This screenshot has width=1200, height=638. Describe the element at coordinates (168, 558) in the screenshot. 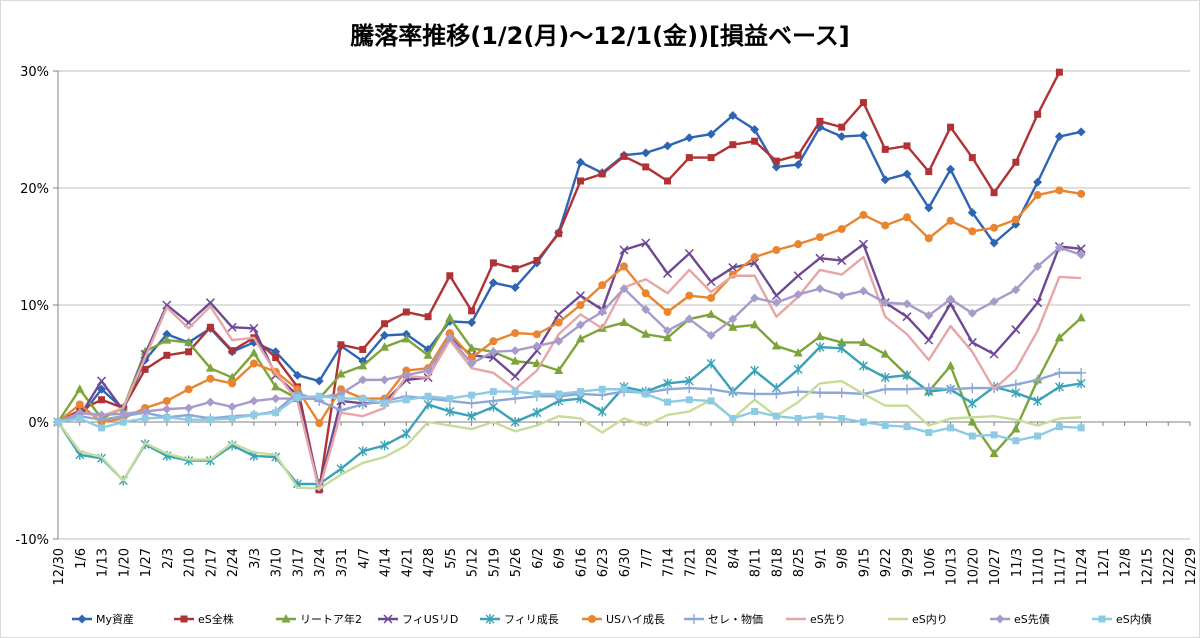

I see `x-tick-label: 2/3` at that location.